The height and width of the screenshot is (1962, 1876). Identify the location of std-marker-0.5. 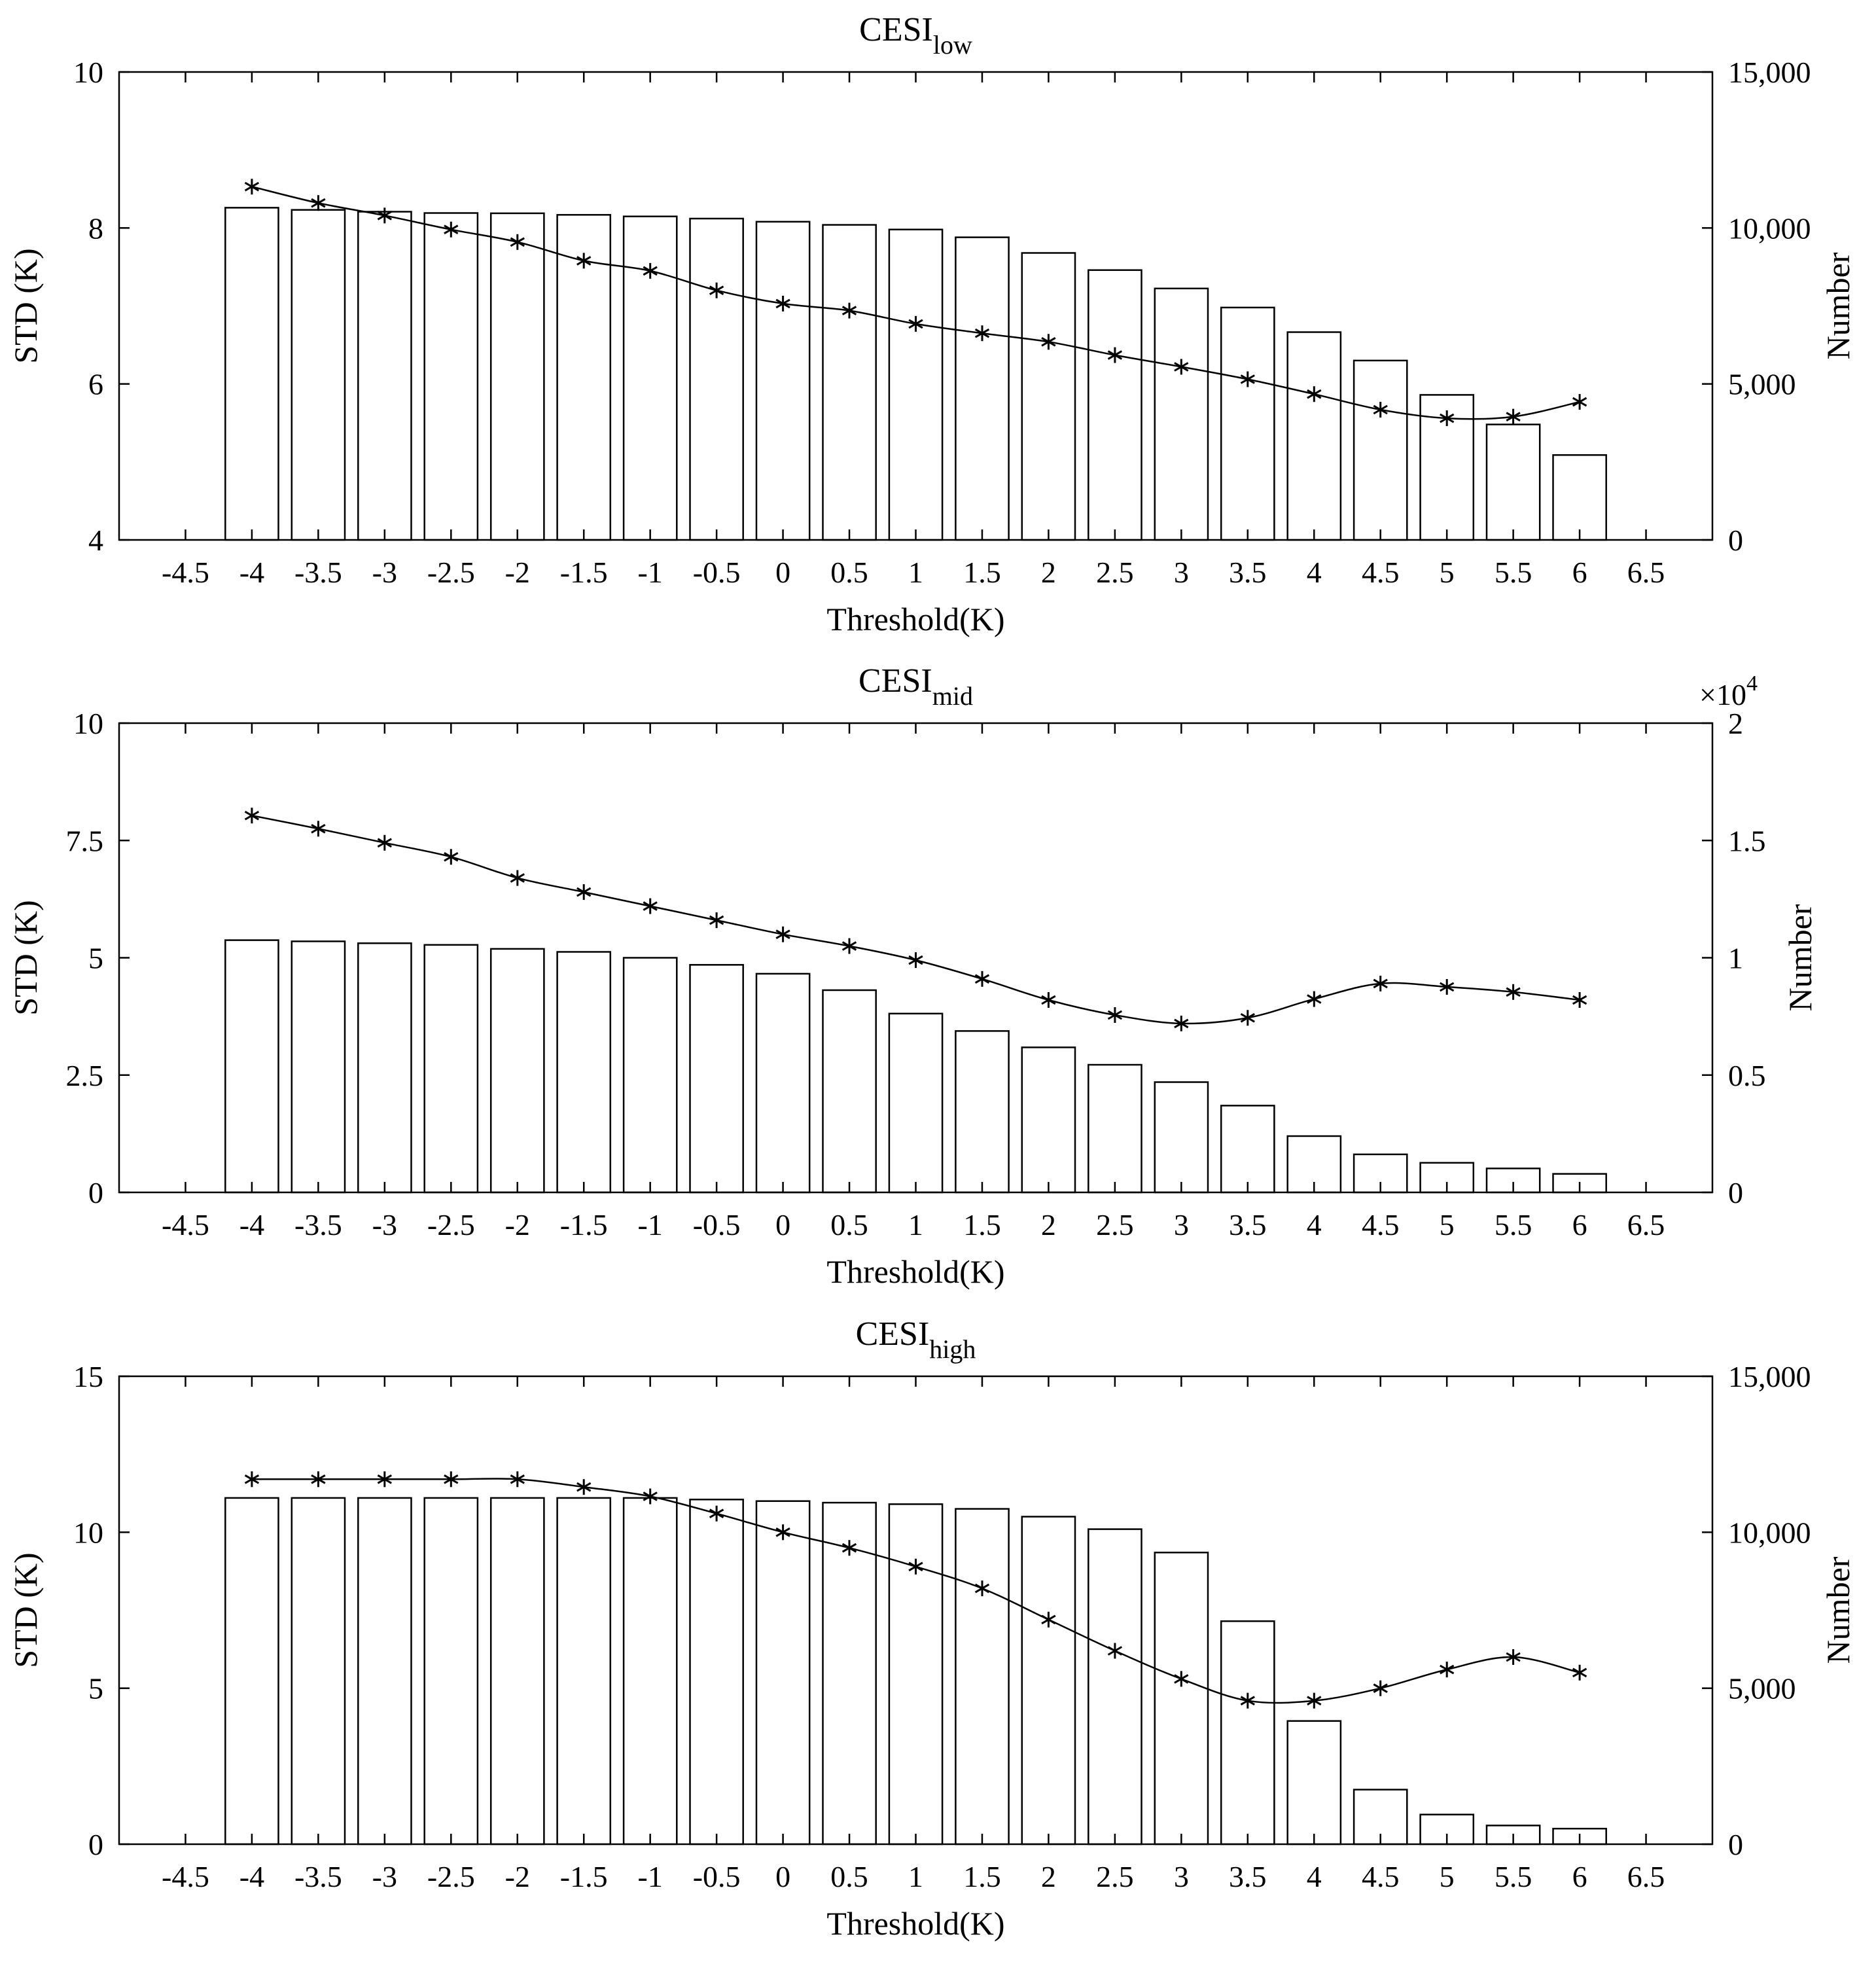
(849, 946).